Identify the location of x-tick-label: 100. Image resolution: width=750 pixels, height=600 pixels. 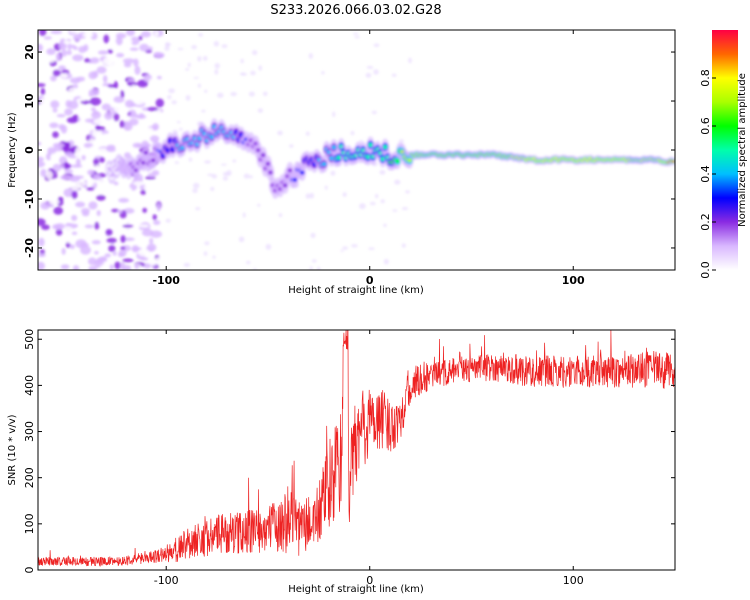
(573, 280).